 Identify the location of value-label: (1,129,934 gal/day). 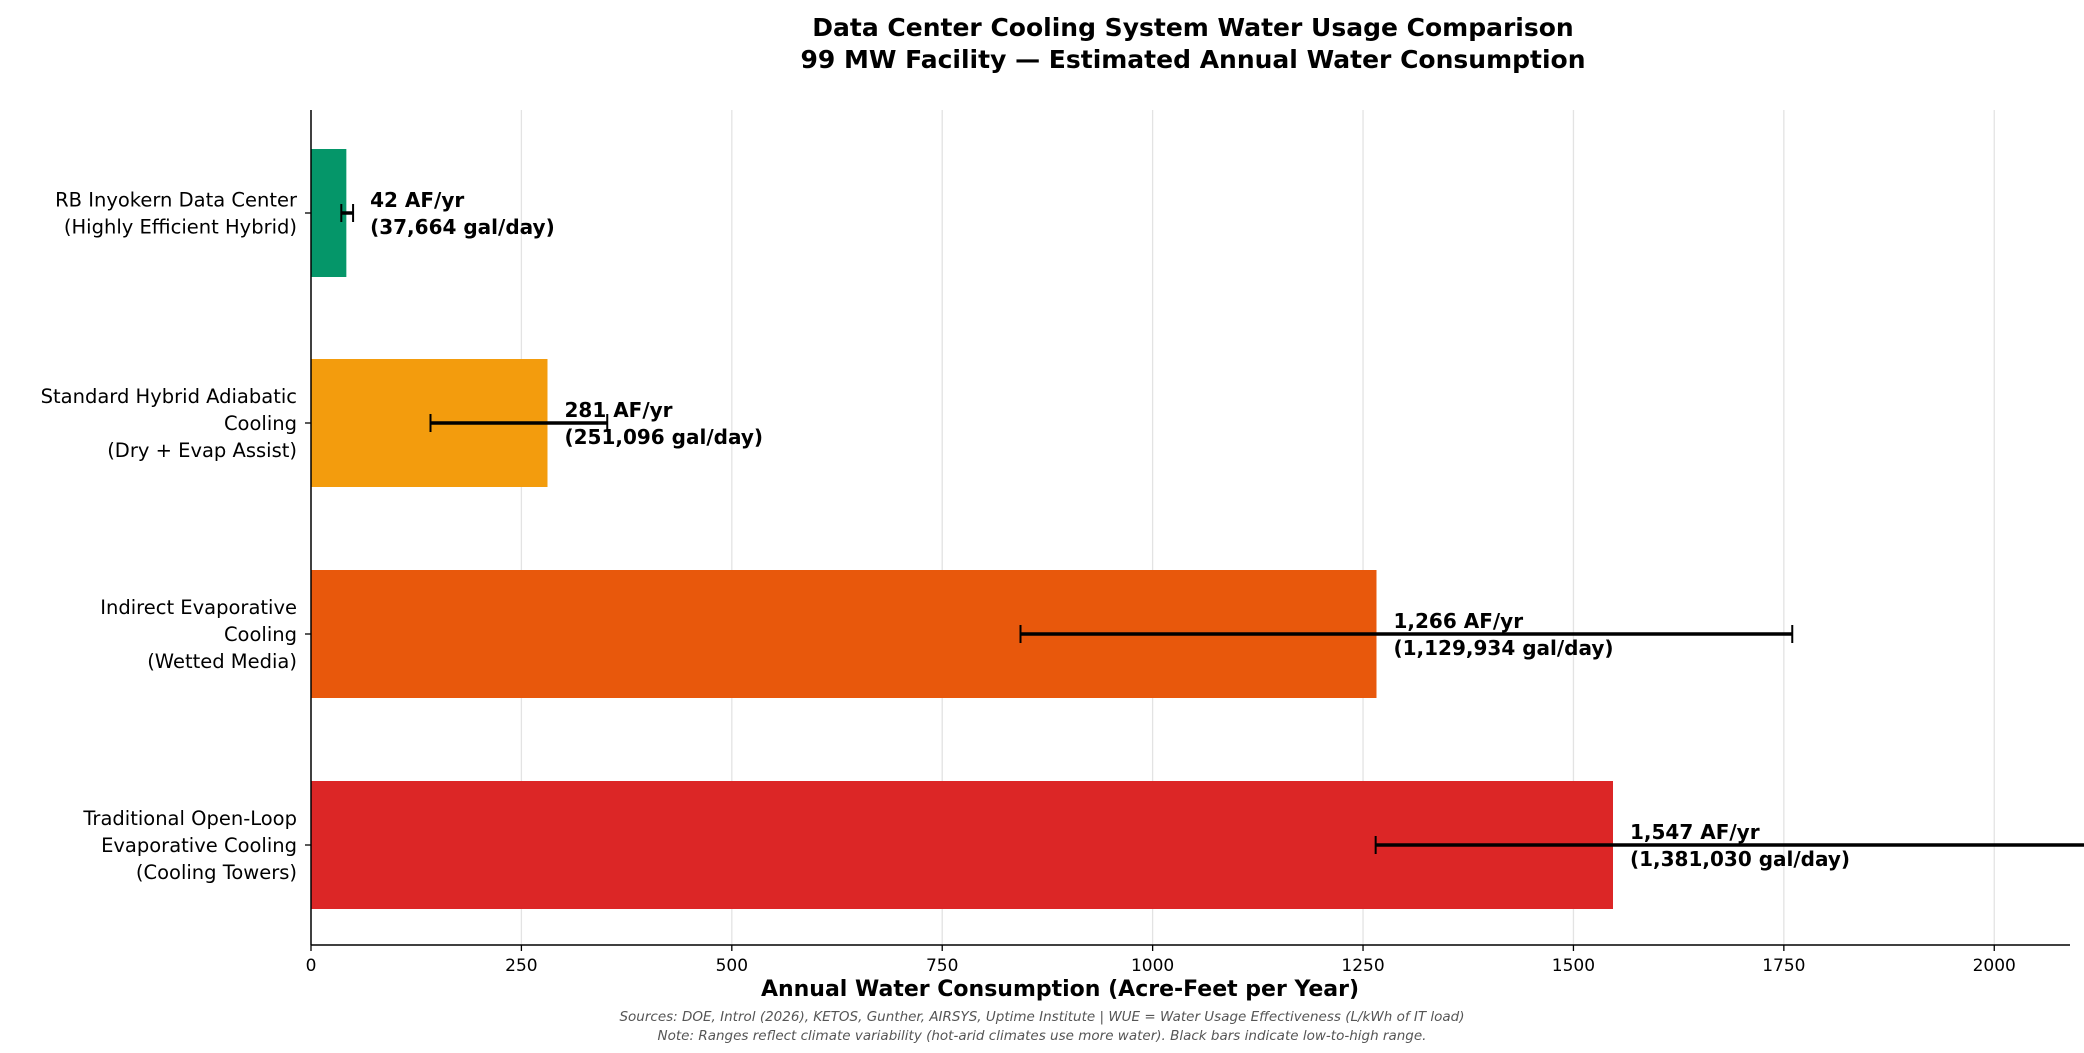
(1503, 648).